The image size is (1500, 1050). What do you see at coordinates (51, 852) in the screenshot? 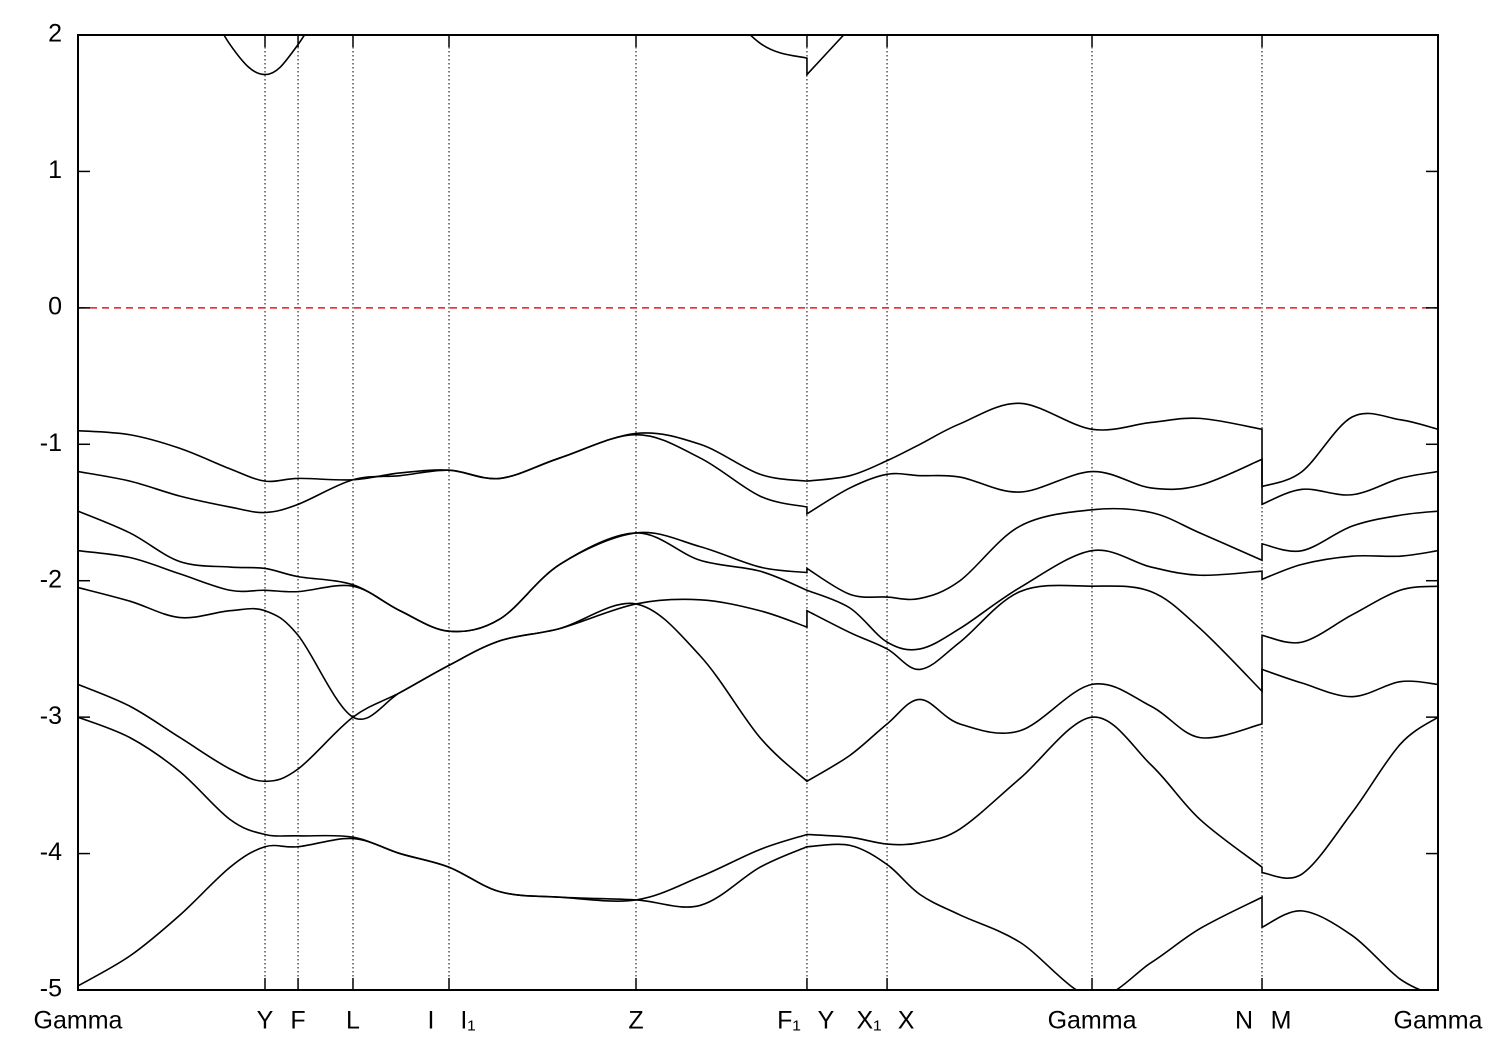
I see `y-tick-label: -4` at bounding box center [51, 852].